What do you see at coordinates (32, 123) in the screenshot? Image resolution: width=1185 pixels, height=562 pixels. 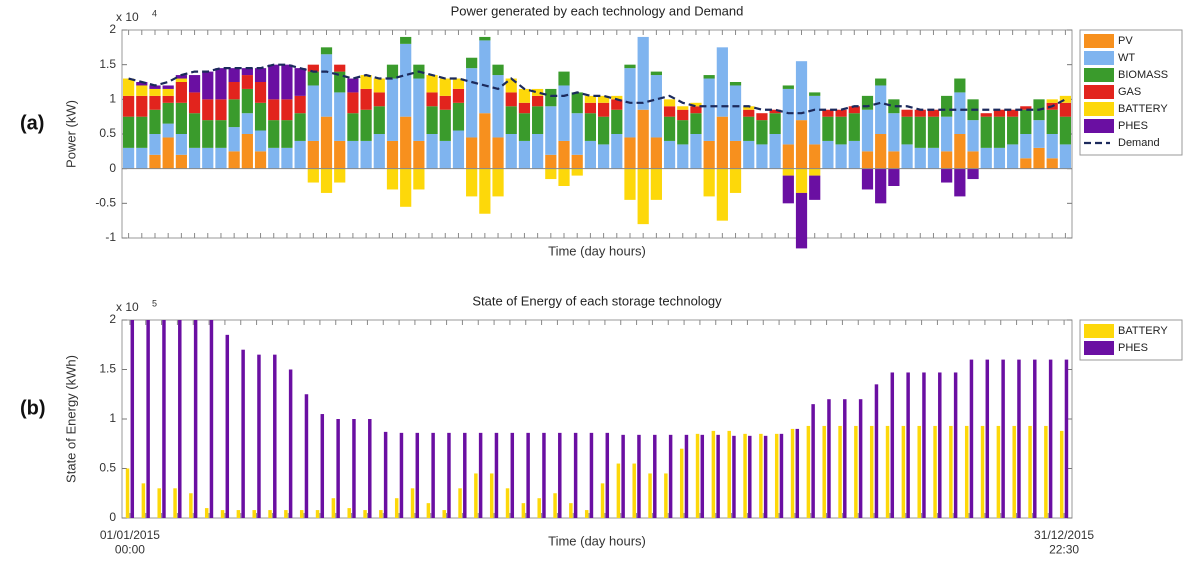 I see `panel-label: (a)` at bounding box center [32, 123].